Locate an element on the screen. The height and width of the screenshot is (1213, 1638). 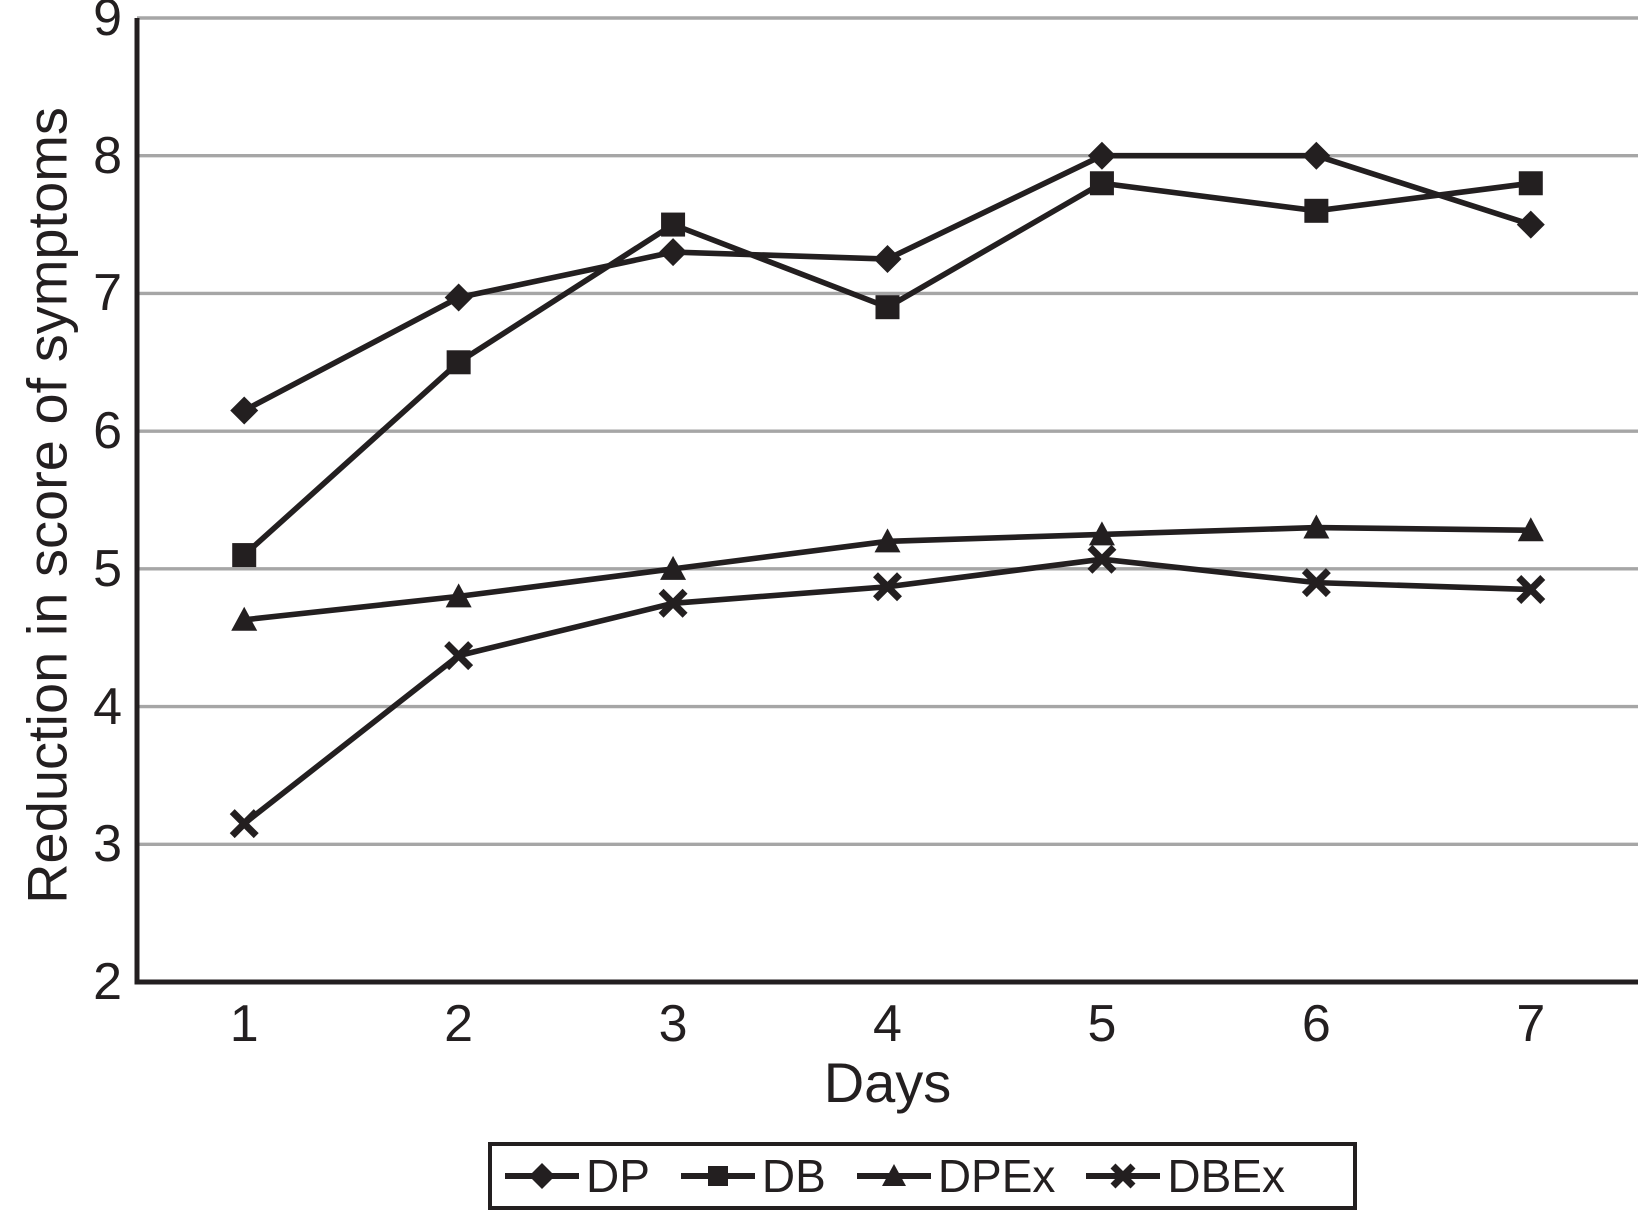
legend-item-DB: DB is located at coordinates (753, 1176).